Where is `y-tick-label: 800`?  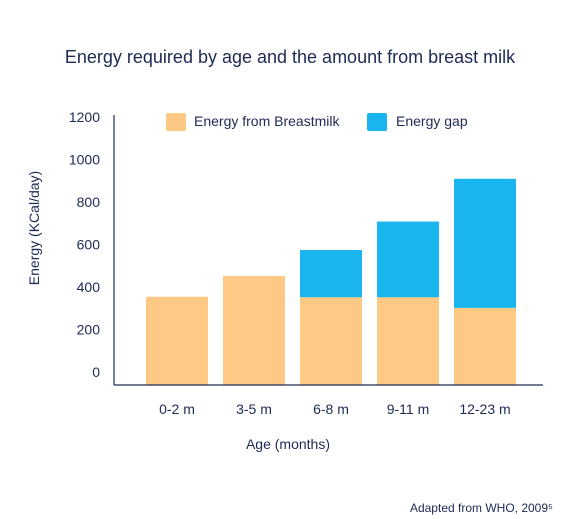 y-tick-label: 800 is located at coordinates (89, 202).